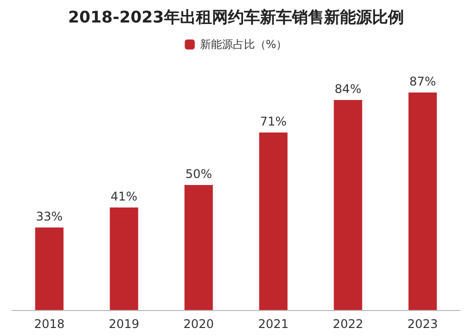 This screenshot has height=336, width=472. Describe the element at coordinates (49, 217) in the screenshot. I see `data-label: 33%` at that location.